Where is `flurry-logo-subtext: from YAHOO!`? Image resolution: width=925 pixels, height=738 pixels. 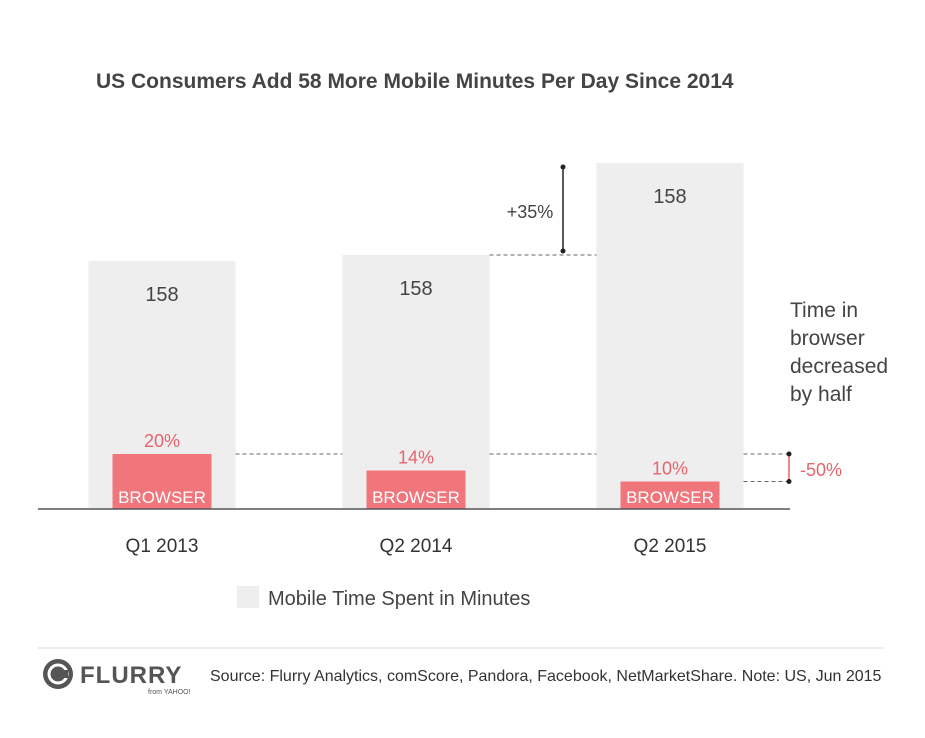 flurry-logo-subtext: from YAHOO! is located at coordinates (169, 692).